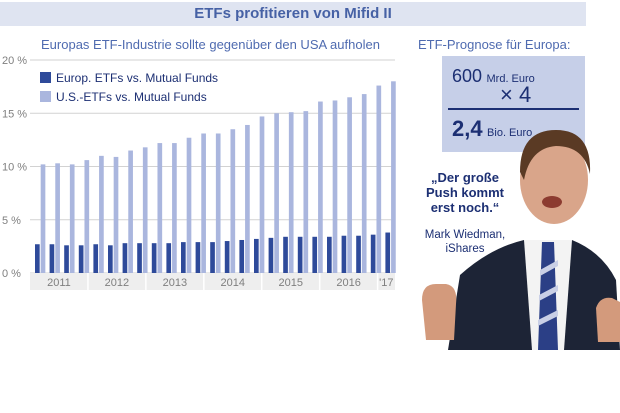 This screenshot has width=620, height=413. I want to click on quote-line-3: erst noch.“, so click(465, 207).